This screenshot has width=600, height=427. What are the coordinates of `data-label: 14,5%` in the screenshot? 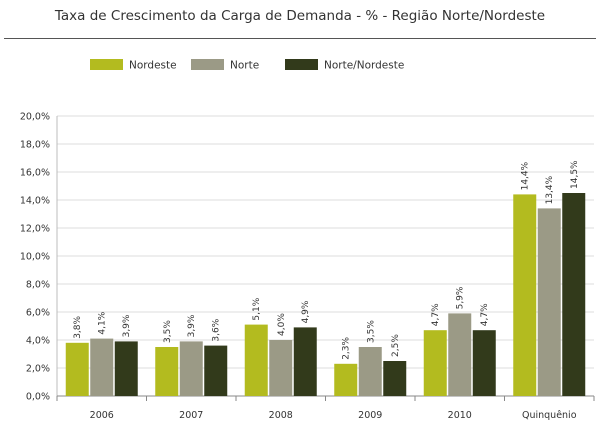 It's located at (575, 174).